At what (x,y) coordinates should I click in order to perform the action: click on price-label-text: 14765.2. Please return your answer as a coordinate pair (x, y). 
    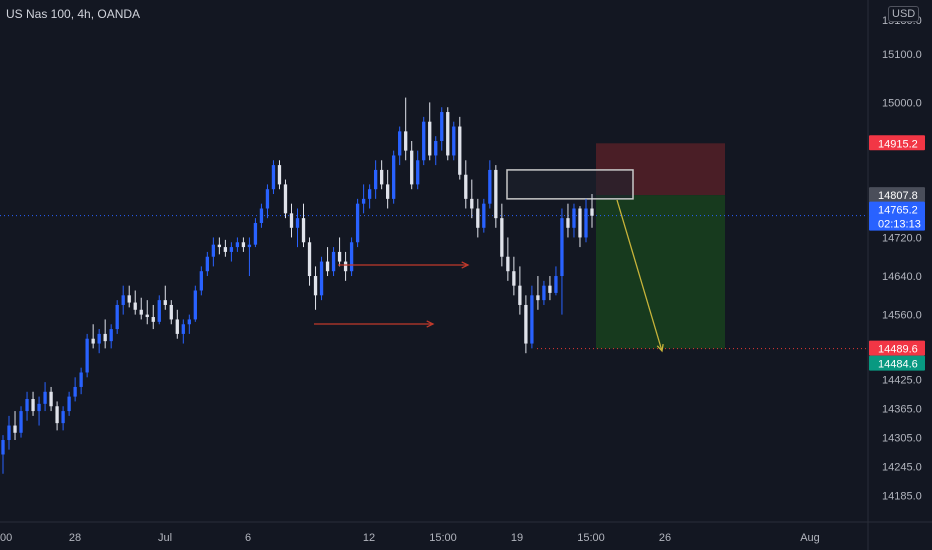
    Looking at the image, I should click on (898, 211).